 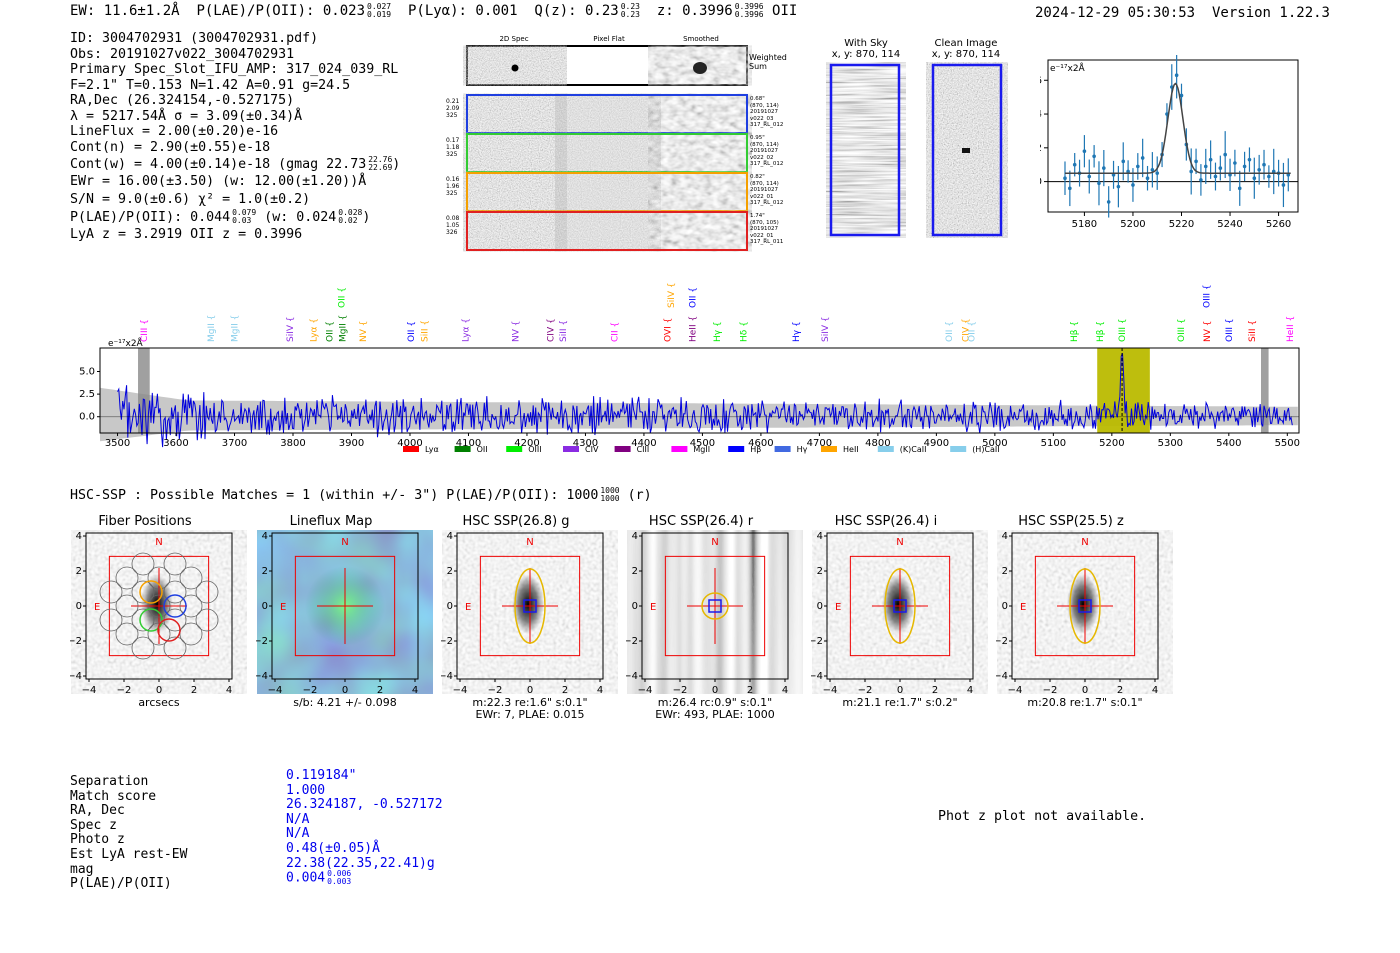 I want to click on row-label-r5: 317_RL_012, so click(x=767, y=125).